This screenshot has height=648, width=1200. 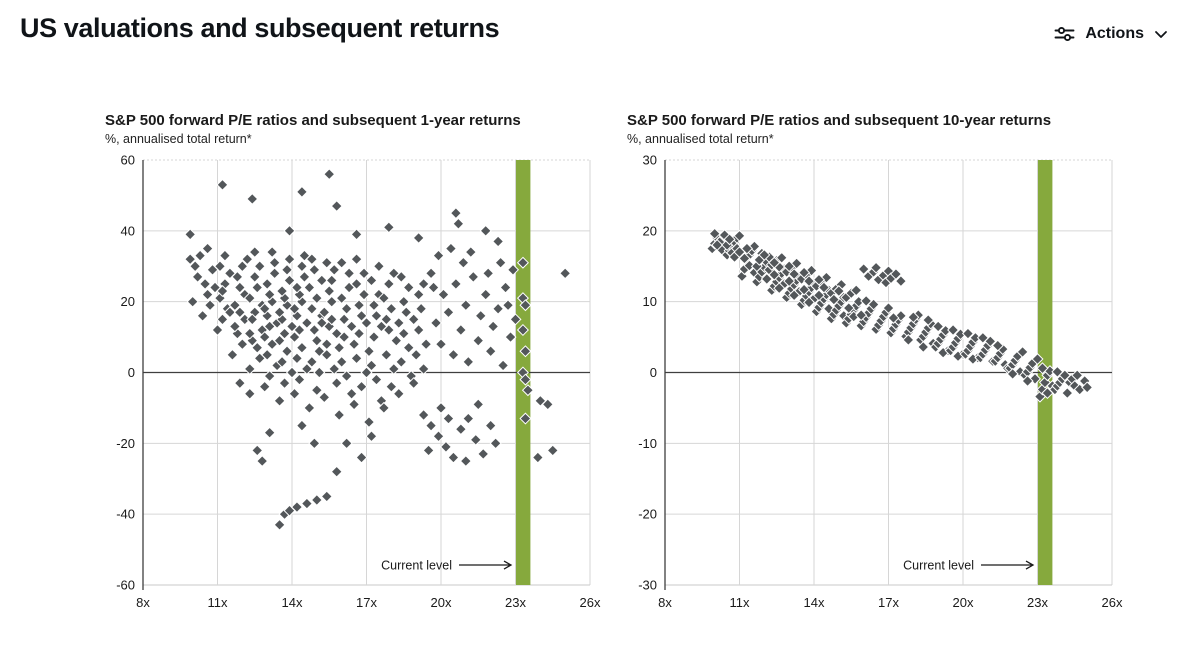 I want to click on y-tick-label: 0, so click(x=653, y=372).